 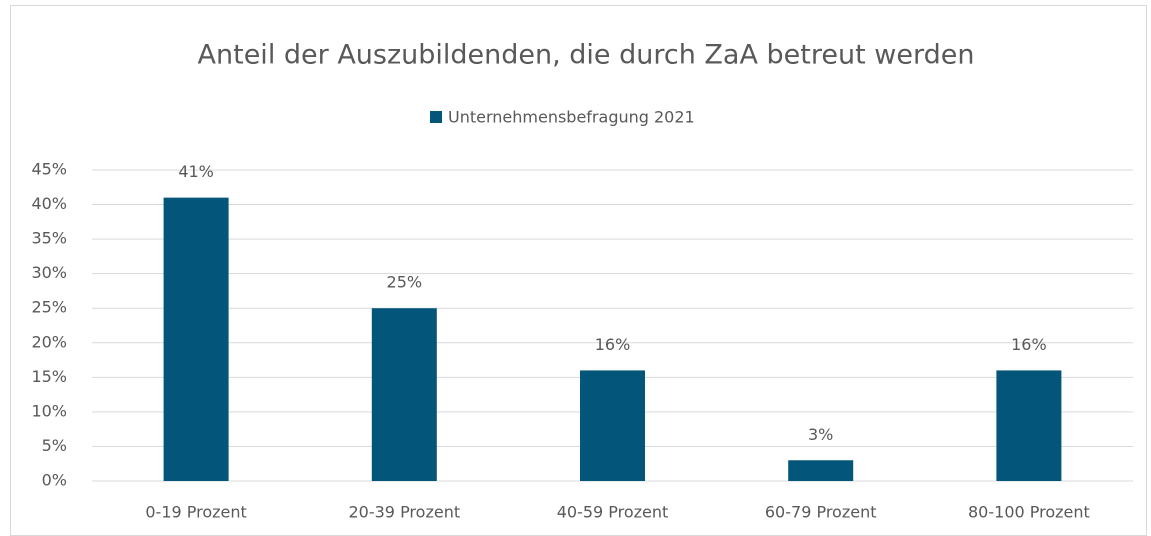 What do you see at coordinates (405, 282) in the screenshot?
I see `data-label: 25%` at bounding box center [405, 282].